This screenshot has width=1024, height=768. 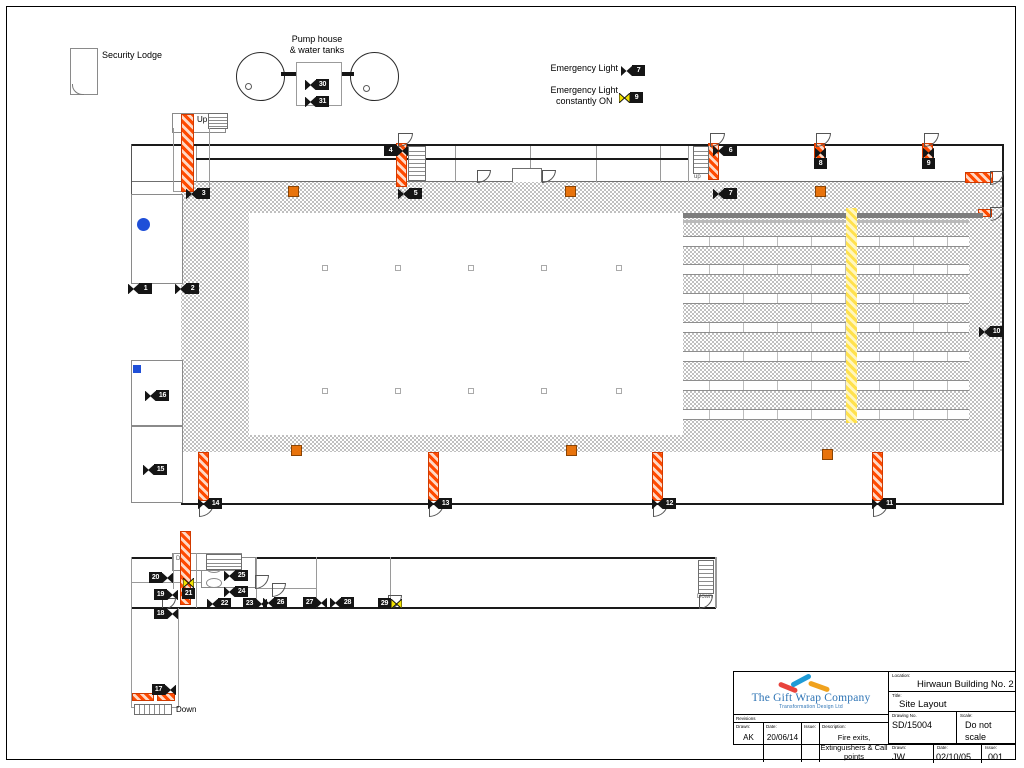 I want to click on emergency-light-12: 12, so click(x=664, y=503).